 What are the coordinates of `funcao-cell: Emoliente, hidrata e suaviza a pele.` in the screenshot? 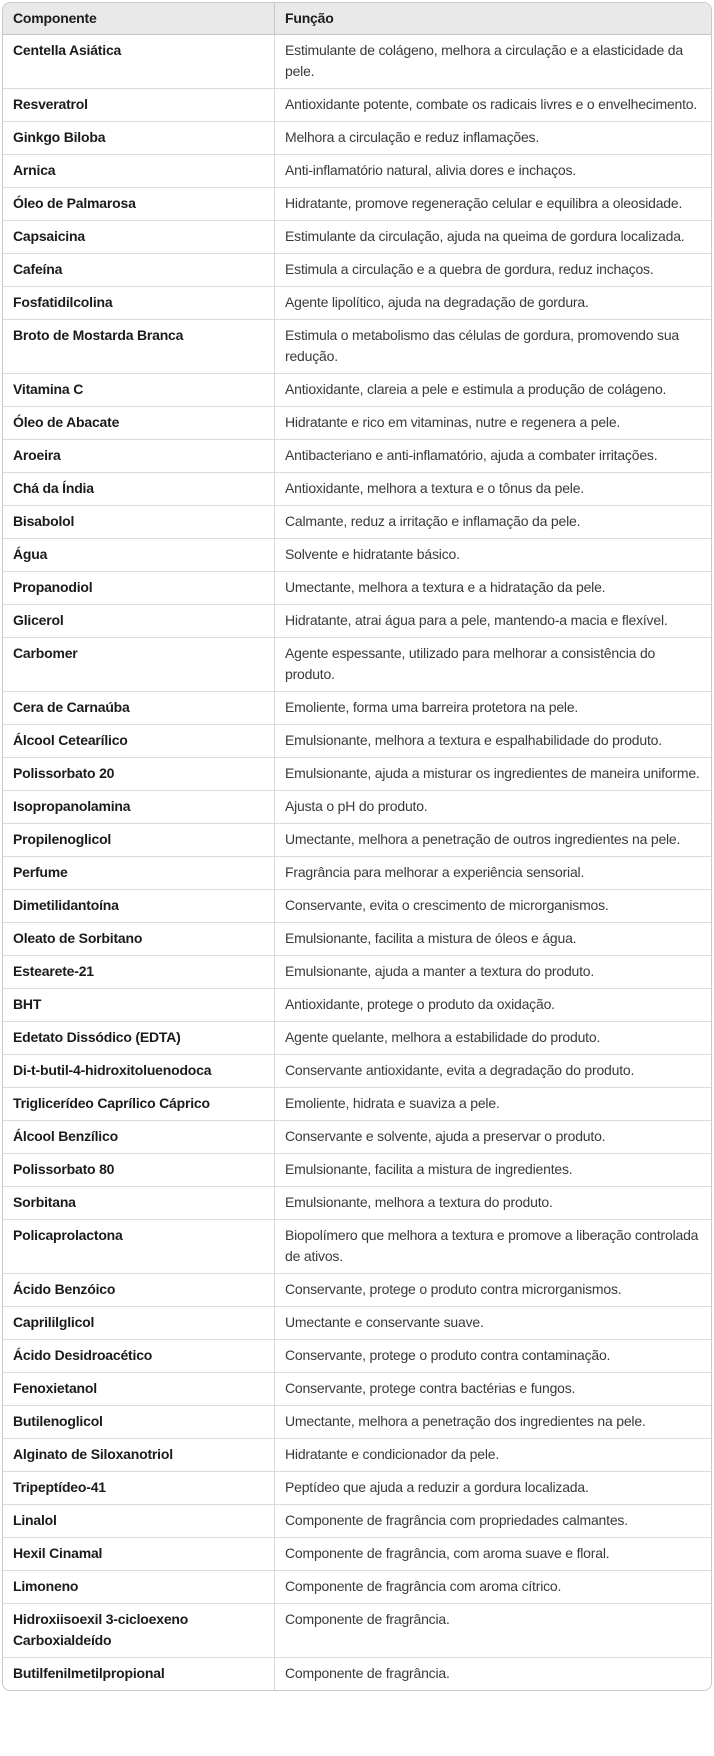 It's located at (493, 1103).